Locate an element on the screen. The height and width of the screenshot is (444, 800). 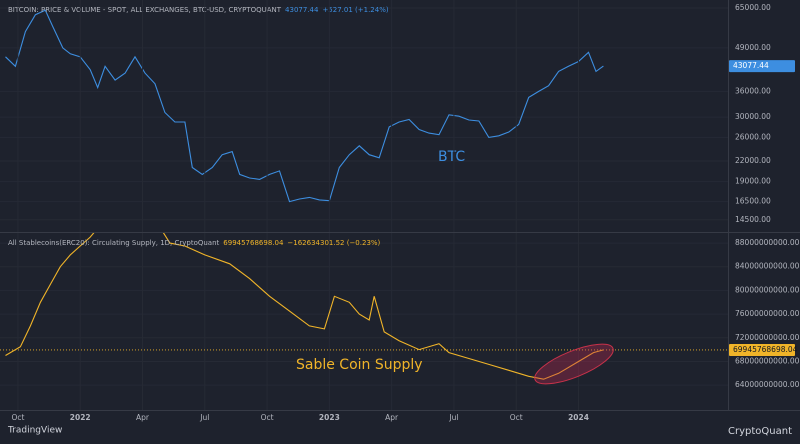
y-tick-label: 76000000000.00 is located at coordinates (767, 313).